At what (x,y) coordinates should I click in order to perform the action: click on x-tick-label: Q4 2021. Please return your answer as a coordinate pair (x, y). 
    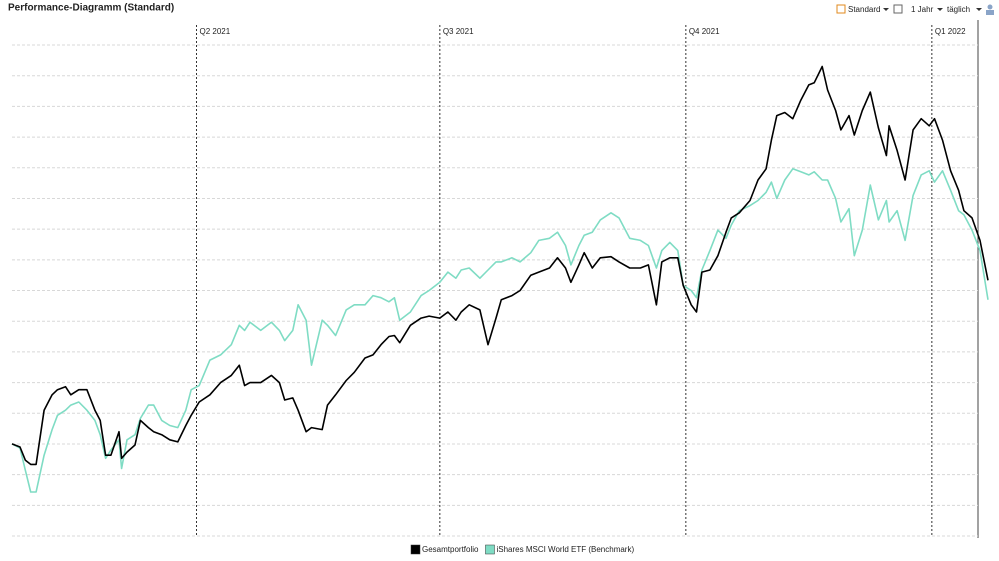
    Looking at the image, I should click on (704, 31).